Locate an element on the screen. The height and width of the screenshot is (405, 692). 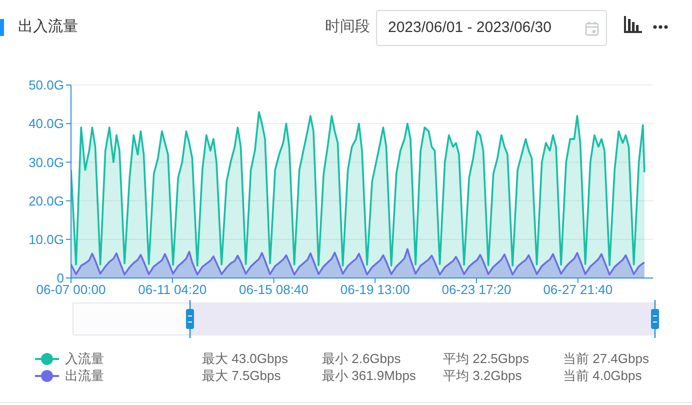
chart-title: 出入流量 is located at coordinates (48, 26).